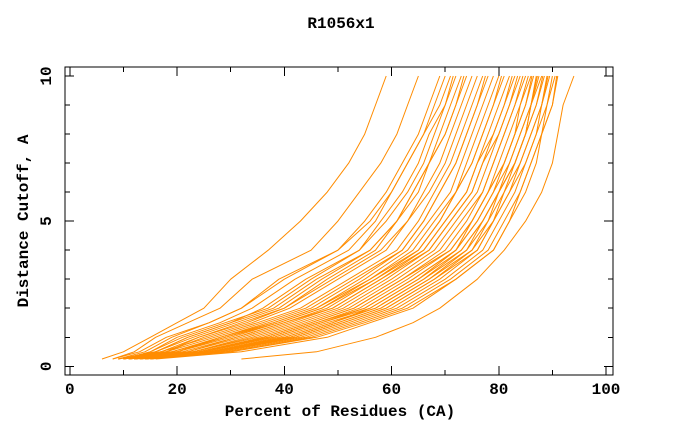  Describe the element at coordinates (47, 75) in the screenshot. I see `y-tick-label: 10` at that location.